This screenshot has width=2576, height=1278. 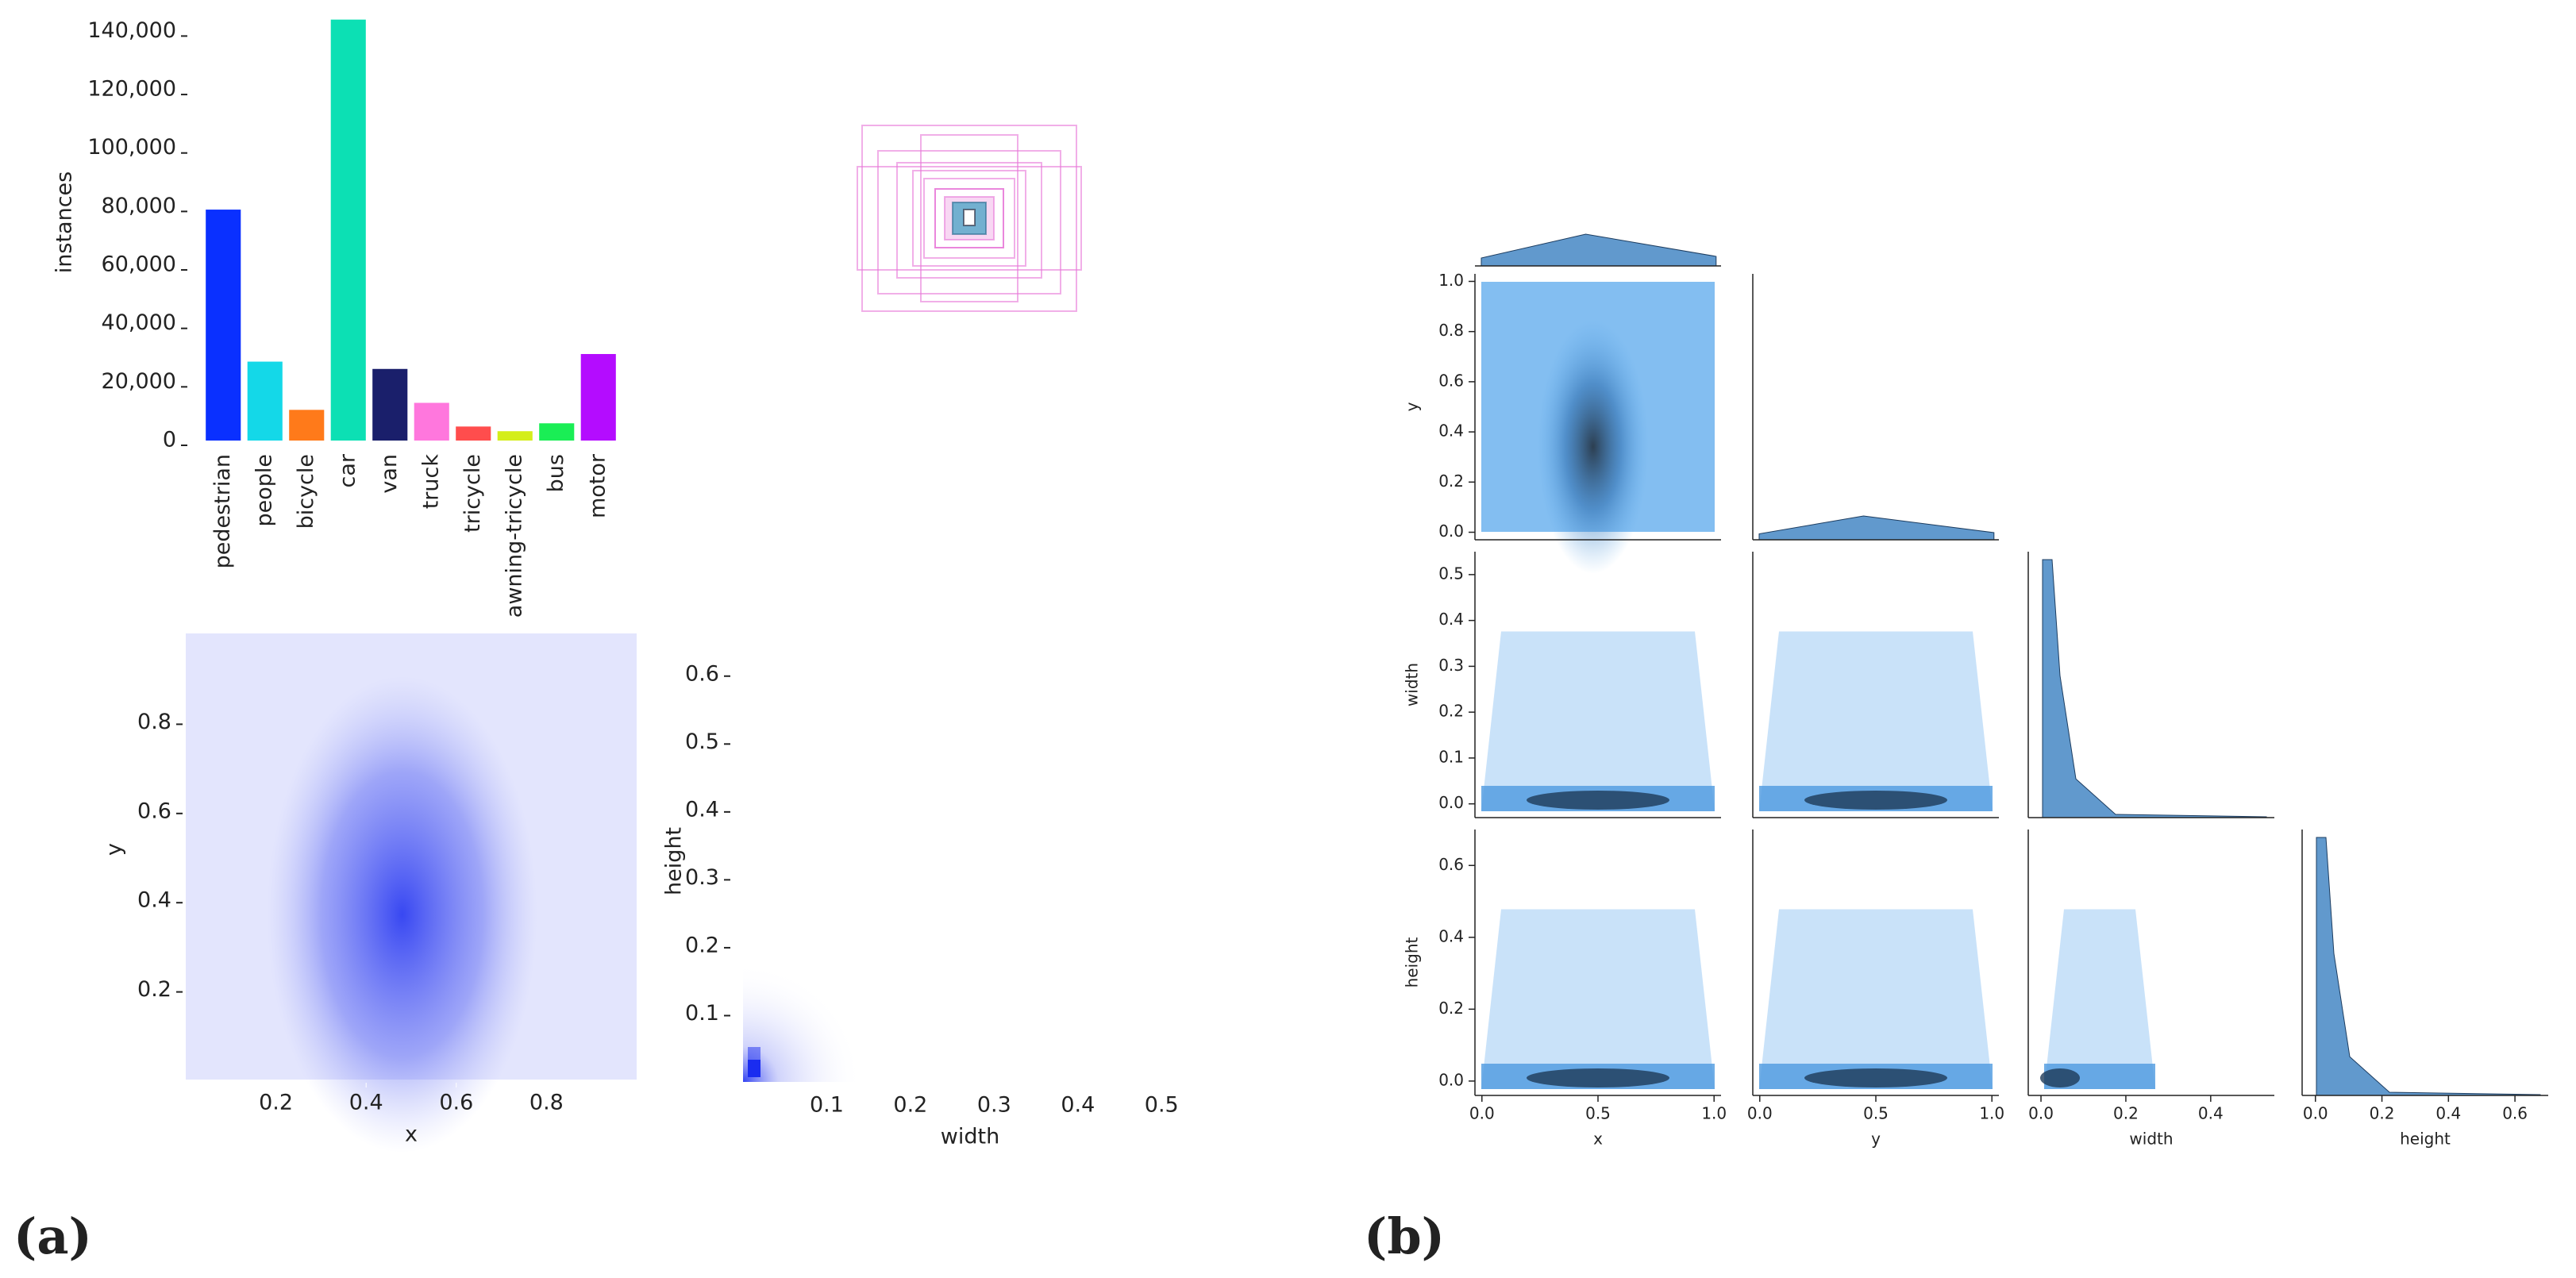 What do you see at coordinates (556, 473) in the screenshot?
I see `x-tick-label: bus` at bounding box center [556, 473].